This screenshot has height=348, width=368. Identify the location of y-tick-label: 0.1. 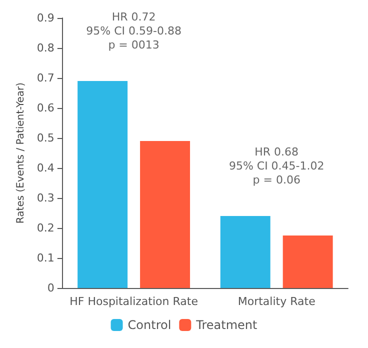
(45, 258).